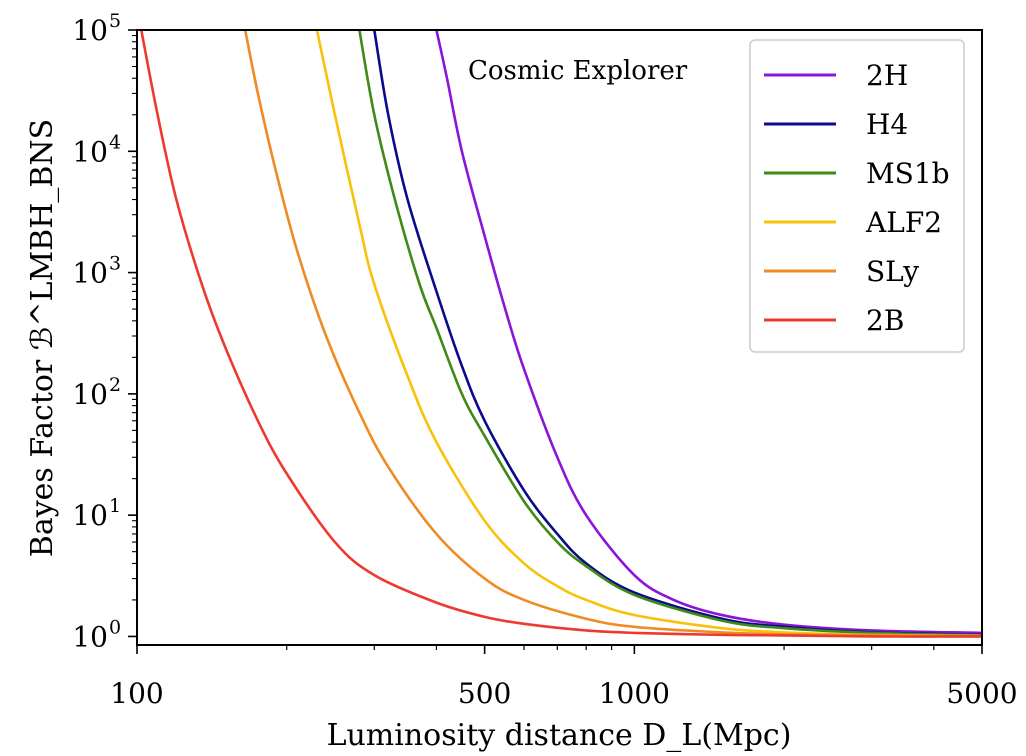 The width and height of the screenshot is (1026, 756). Describe the element at coordinates (115, 506) in the screenshot. I see `y-tick-exponent: 1` at that location.